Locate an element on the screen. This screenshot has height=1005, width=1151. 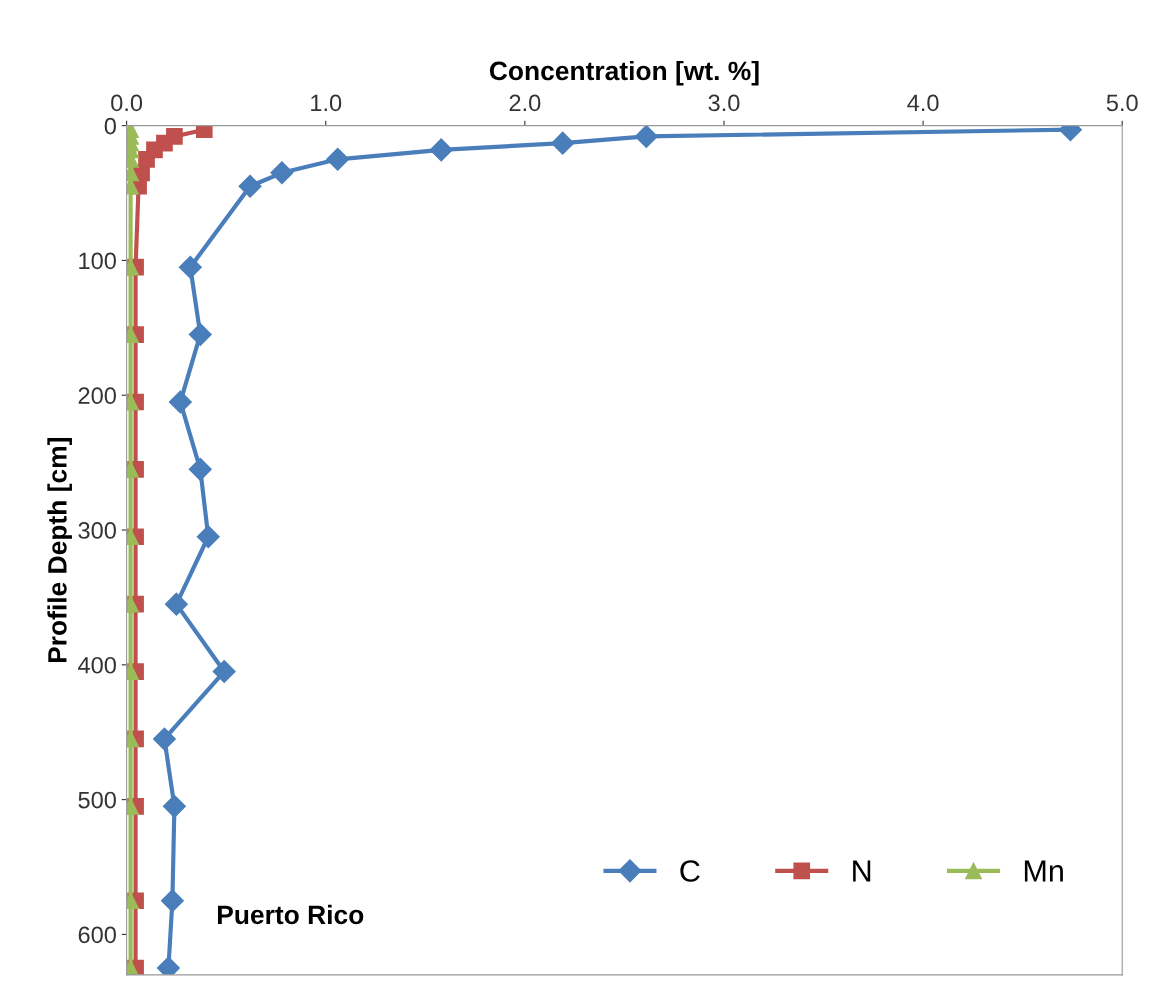
x-tick-label: 1.0 is located at coordinates (326, 103).